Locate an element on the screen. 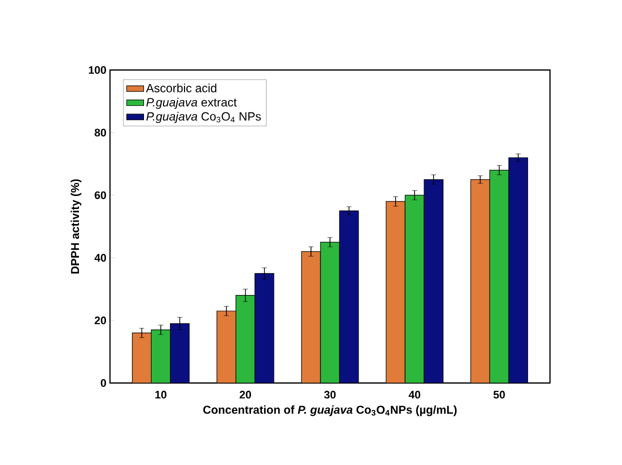 Image resolution: width=622 pixels, height=465 pixels. legend-label: P.guajava Co$_{3}$O$_{4}$ NPs is located at coordinates (203, 118).